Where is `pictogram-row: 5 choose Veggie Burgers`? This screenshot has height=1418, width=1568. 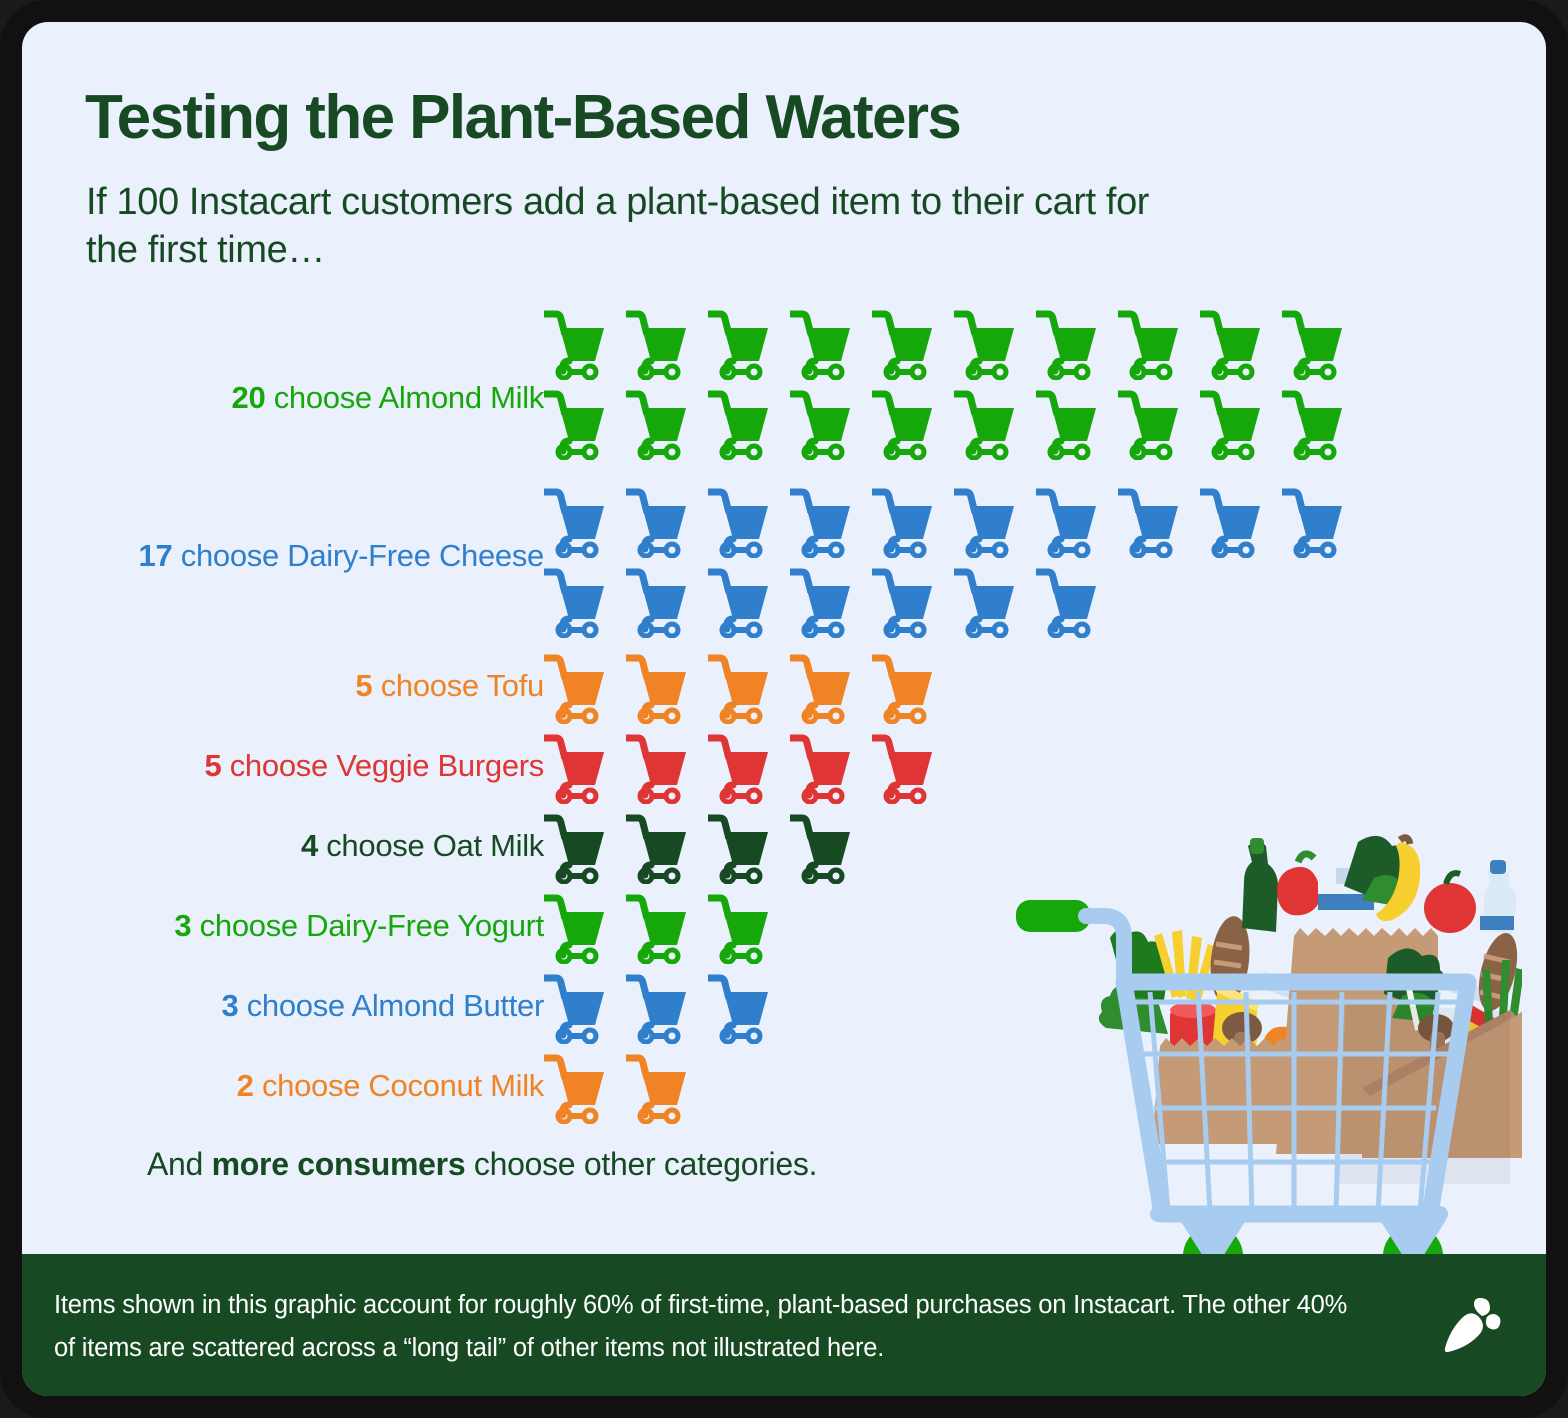 pictogram-row: 5 choose Veggie Burgers is located at coordinates (784, 774).